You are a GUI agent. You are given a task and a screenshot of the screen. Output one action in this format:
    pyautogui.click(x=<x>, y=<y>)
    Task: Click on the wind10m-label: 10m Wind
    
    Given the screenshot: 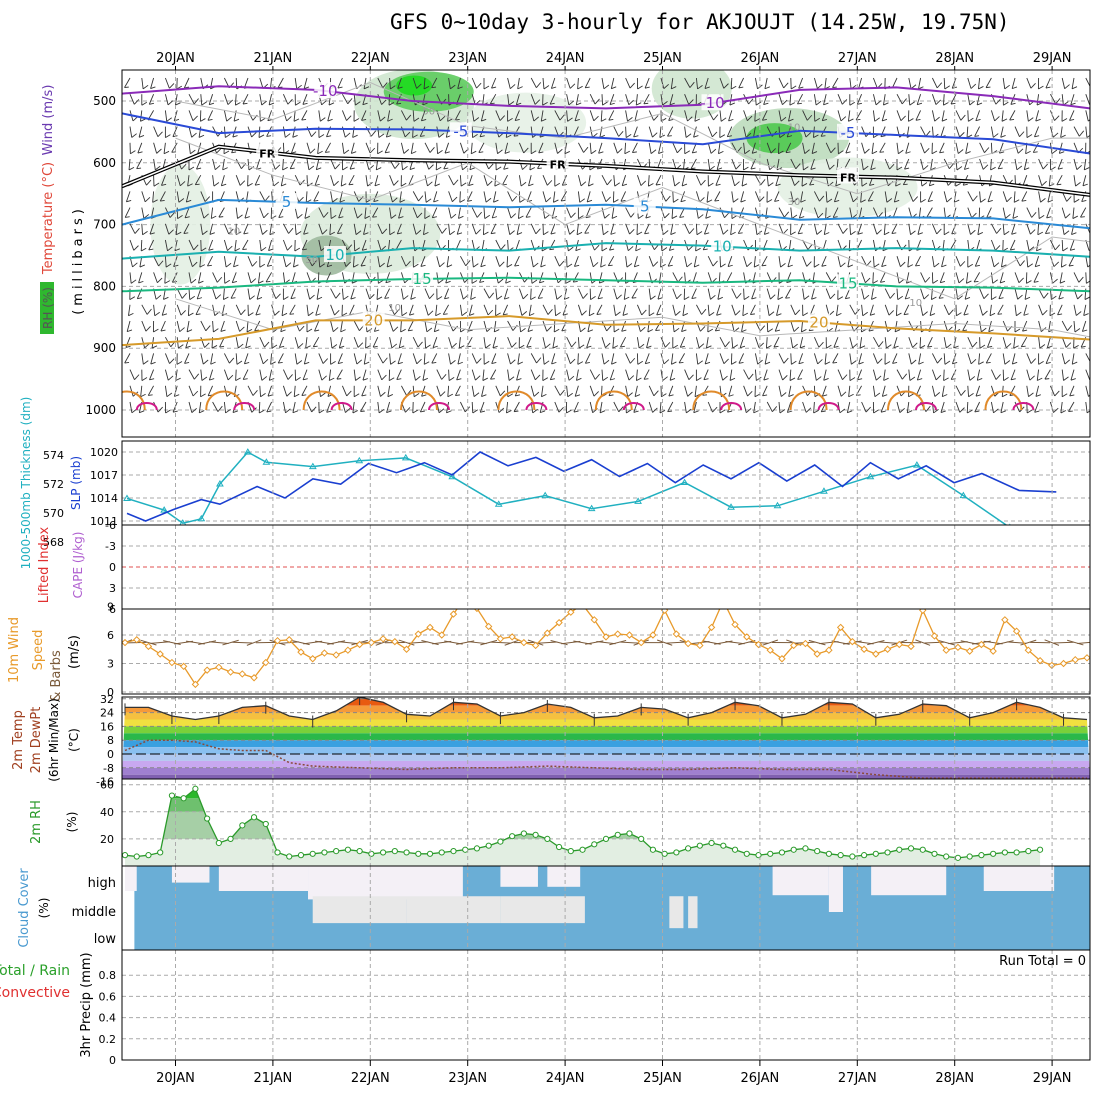 What is the action you would take?
    pyautogui.click(x=14, y=650)
    